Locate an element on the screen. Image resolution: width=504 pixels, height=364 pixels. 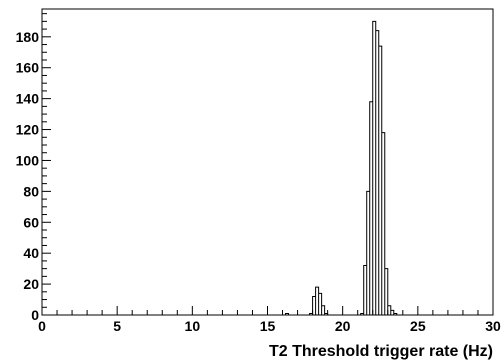
y-tick-label: 60 is located at coordinates (31, 222).